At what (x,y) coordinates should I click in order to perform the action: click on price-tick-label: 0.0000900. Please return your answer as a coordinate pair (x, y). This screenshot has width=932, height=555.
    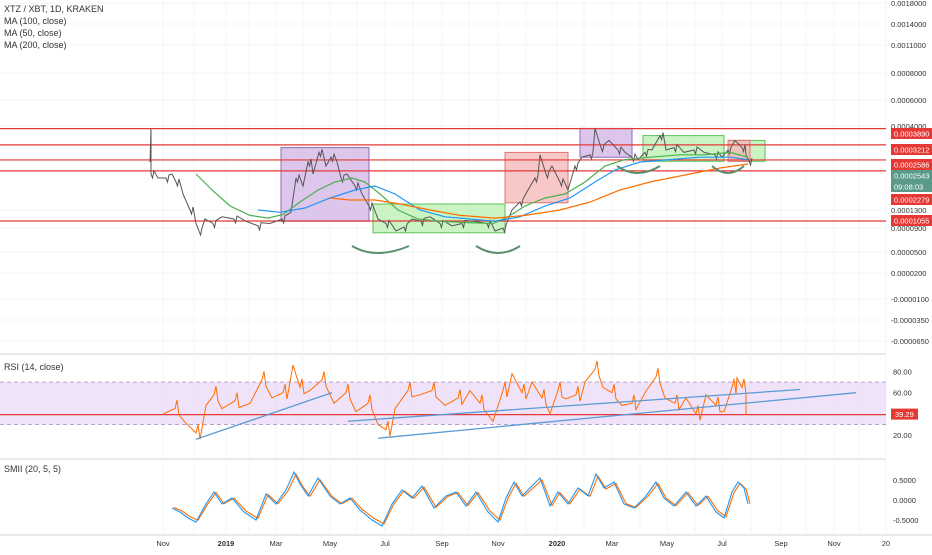
    Looking at the image, I should click on (908, 228).